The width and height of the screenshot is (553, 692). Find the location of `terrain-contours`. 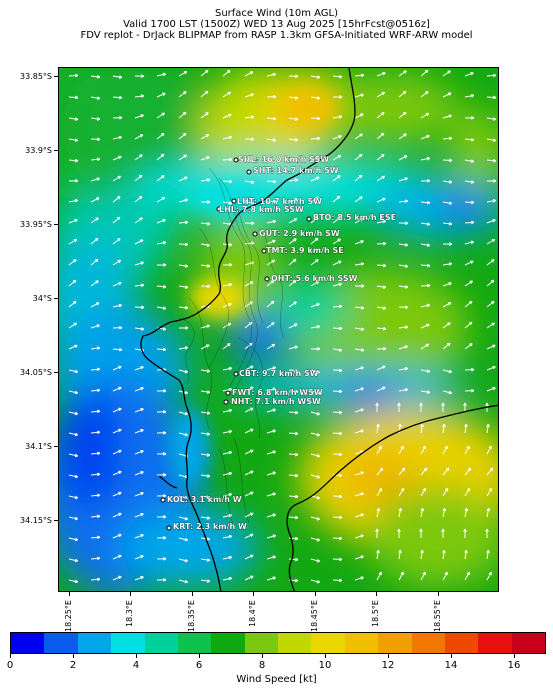

terrain-contours is located at coordinates (231, 348).